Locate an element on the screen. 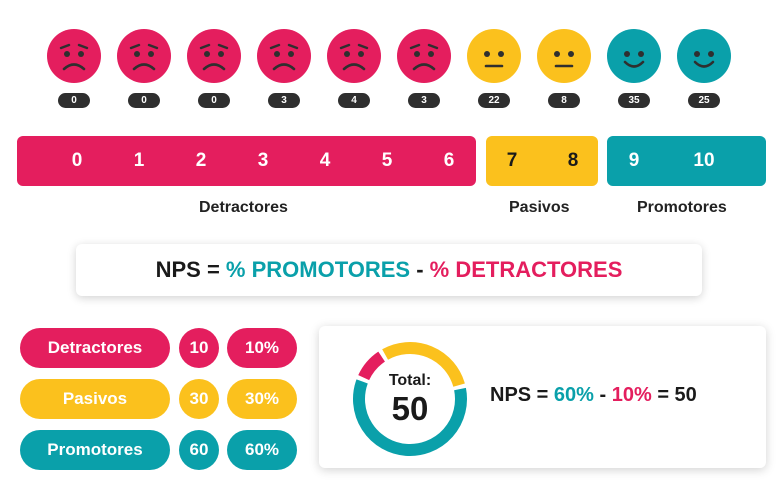 Image resolution: width=778 pixels, height=495 pixels. face-4: 4 is located at coordinates (354, 72).